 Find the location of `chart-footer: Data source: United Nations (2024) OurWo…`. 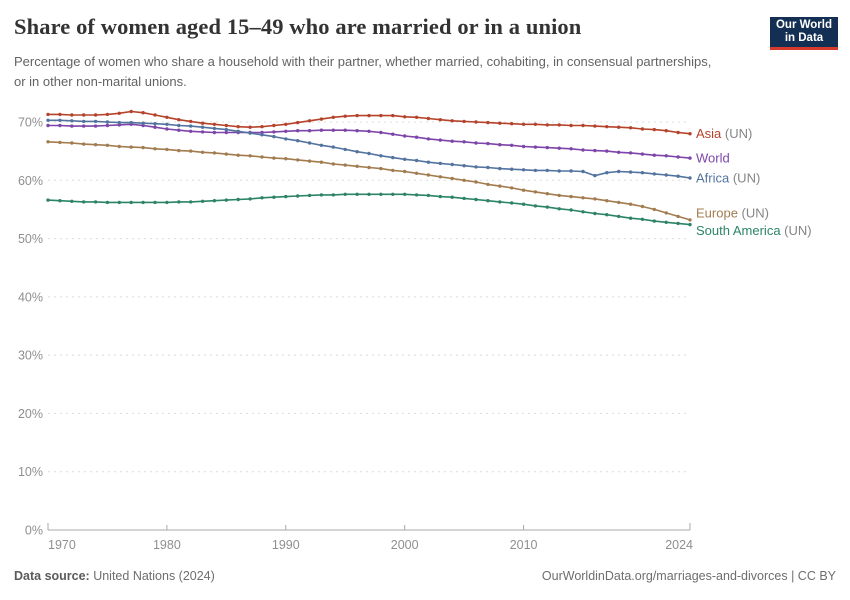

chart-footer: Data source: United Nations (2024) OurWo… is located at coordinates (425, 578).